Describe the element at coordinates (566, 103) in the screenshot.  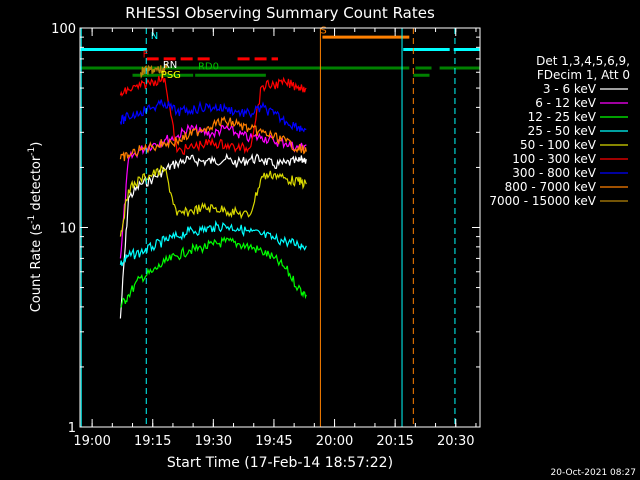
I see `legend-label: 6 - 12 keV` at that location.